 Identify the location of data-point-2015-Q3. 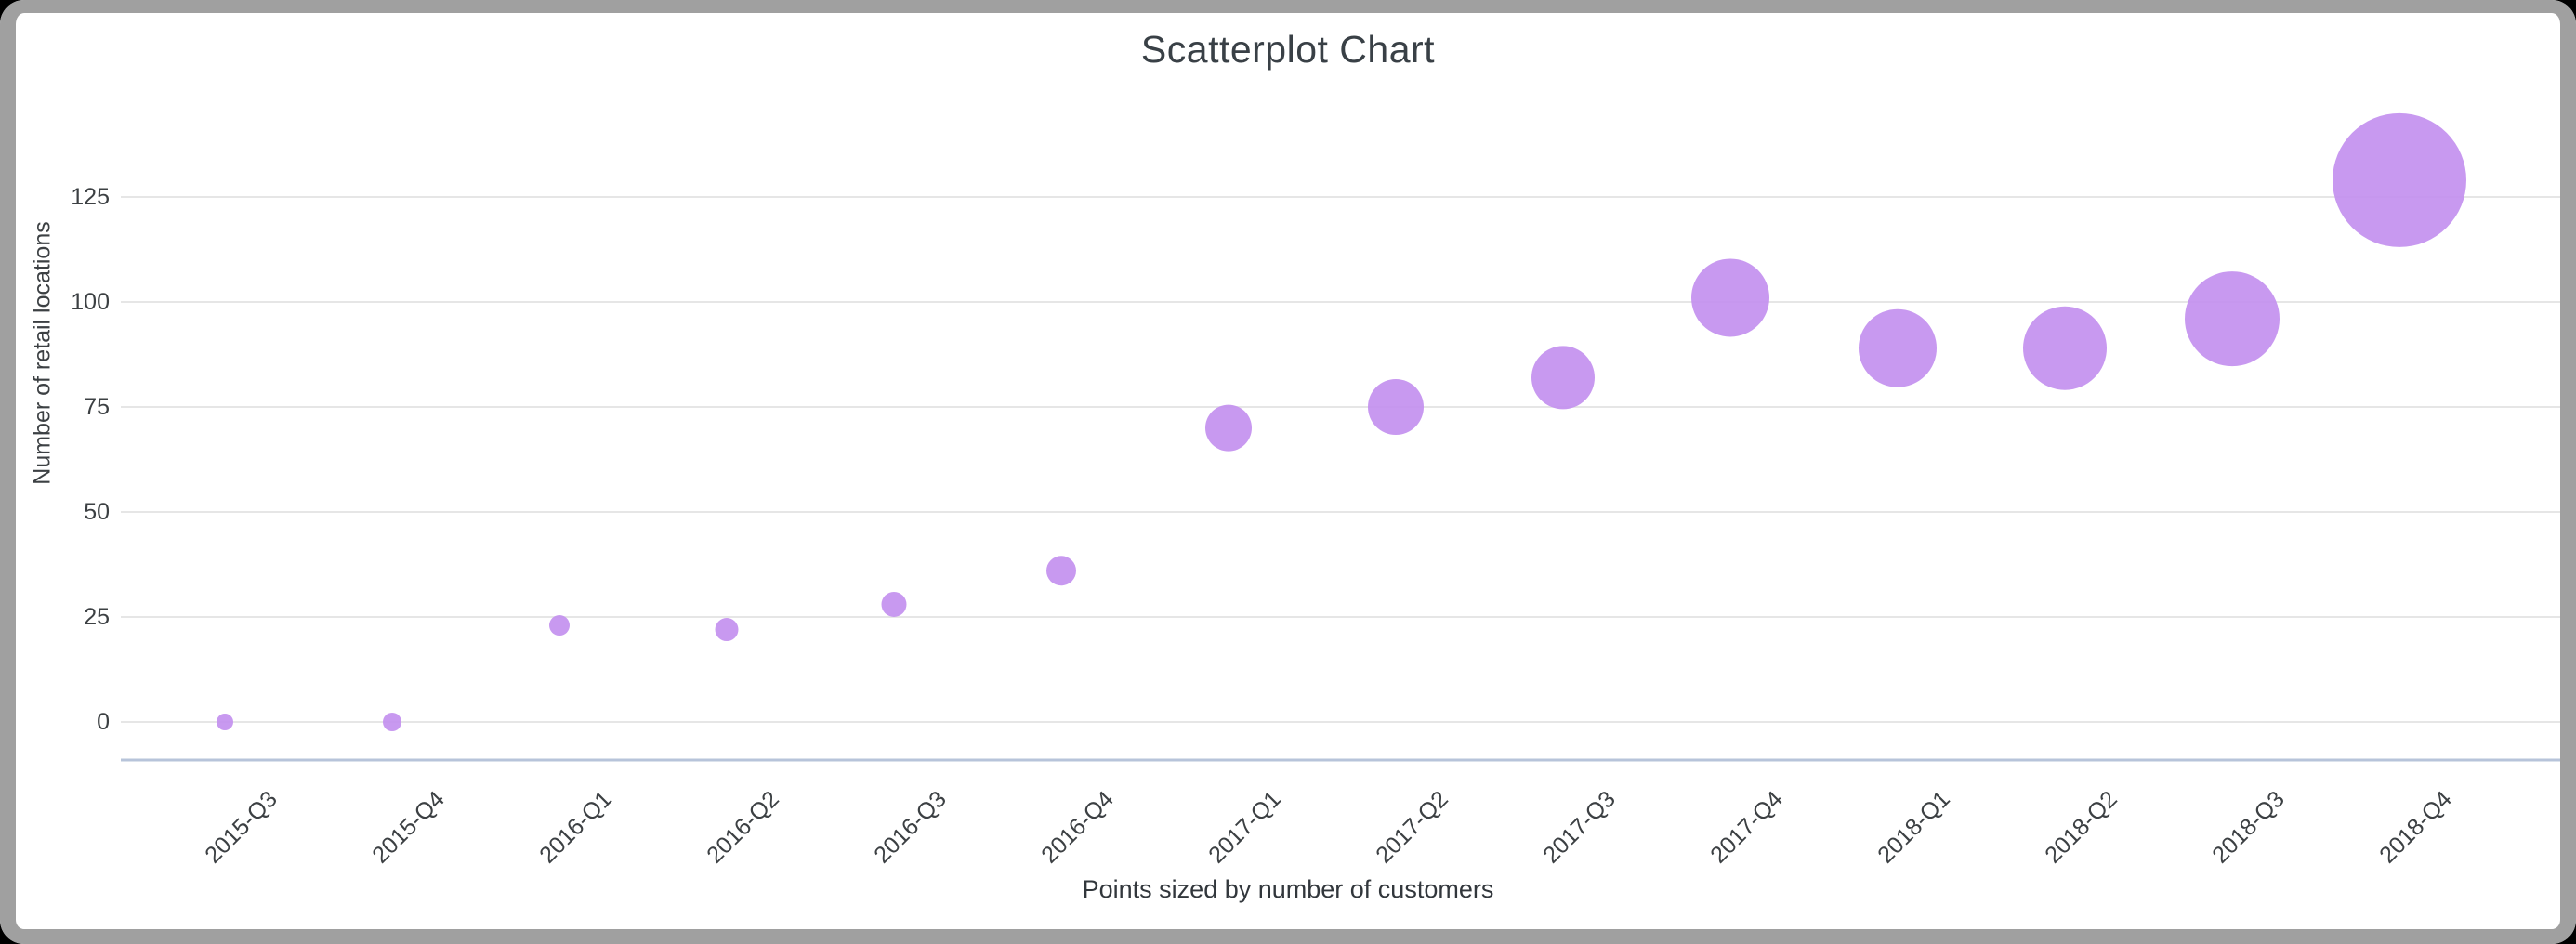
(225, 722).